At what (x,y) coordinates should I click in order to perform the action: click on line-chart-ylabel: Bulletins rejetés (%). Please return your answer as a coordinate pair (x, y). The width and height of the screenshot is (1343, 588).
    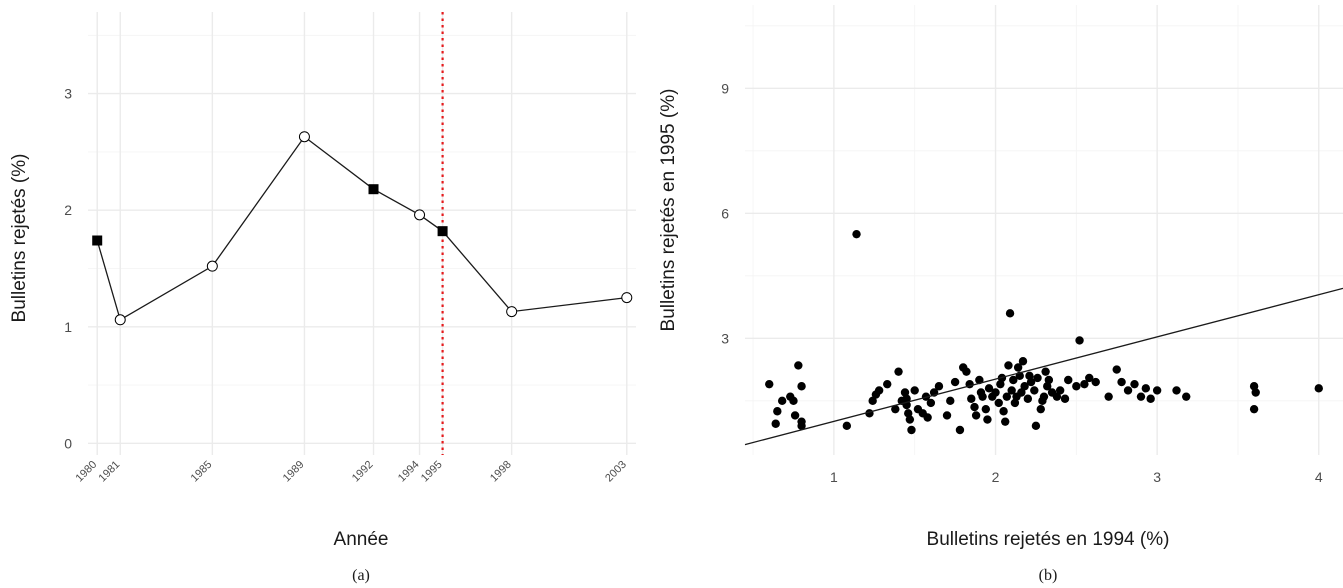
    Looking at the image, I should click on (19, 238).